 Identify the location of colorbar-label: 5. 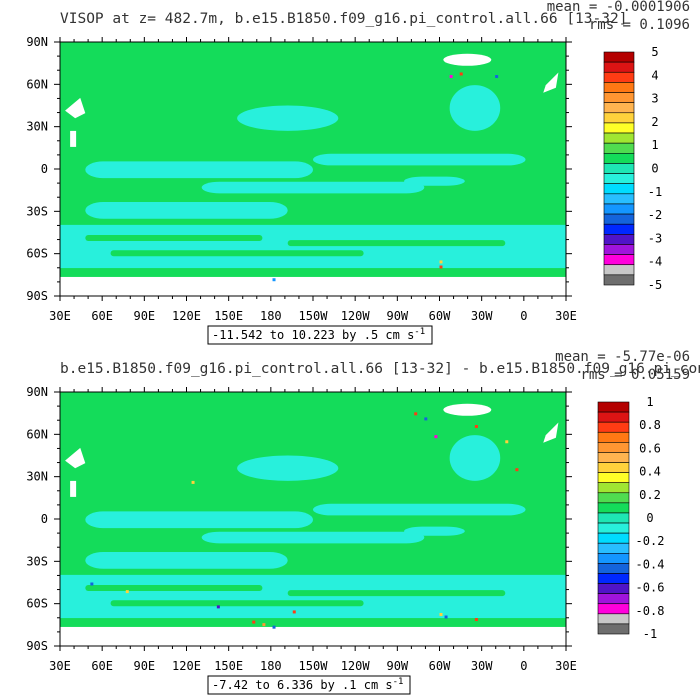
(654, 52).